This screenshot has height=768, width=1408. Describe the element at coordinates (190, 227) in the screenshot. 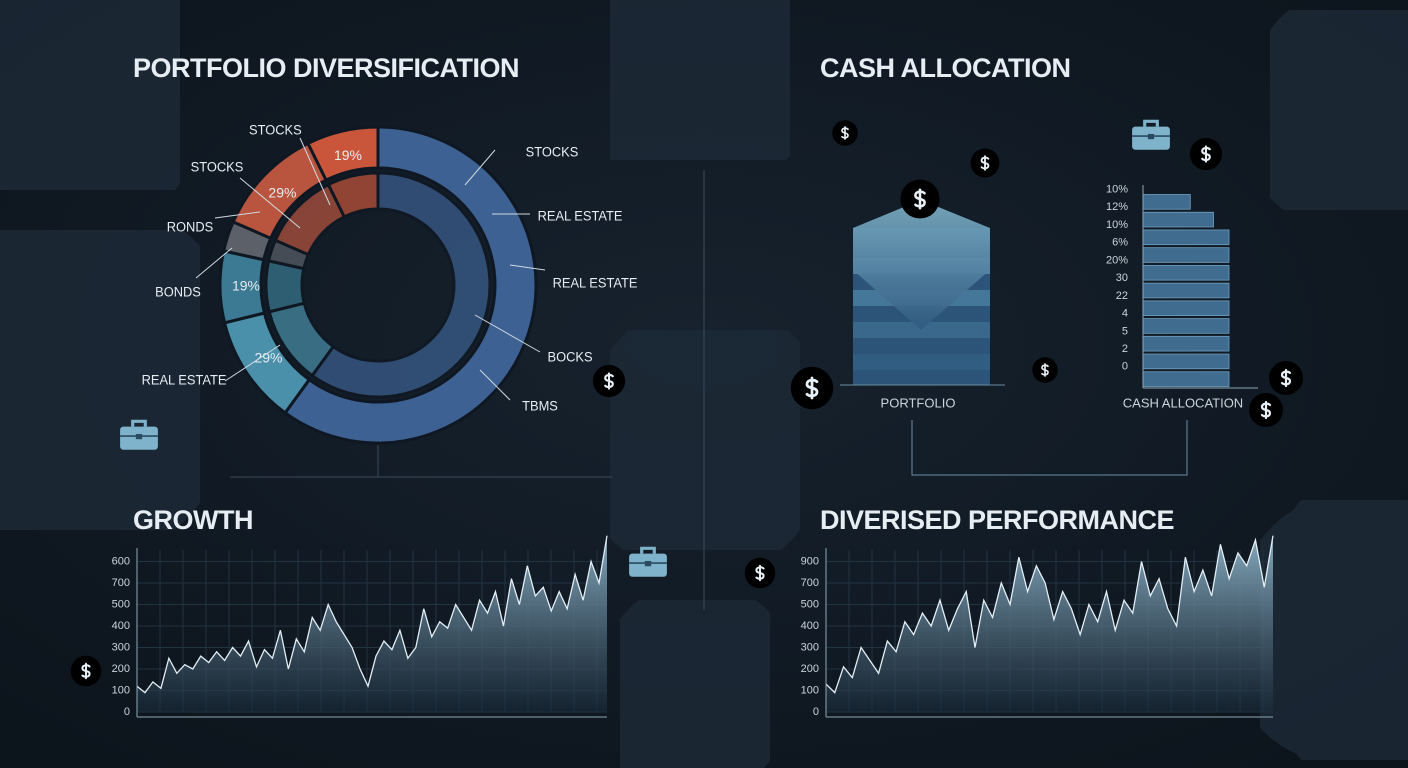

I see `callout-label: RONDS` at that location.